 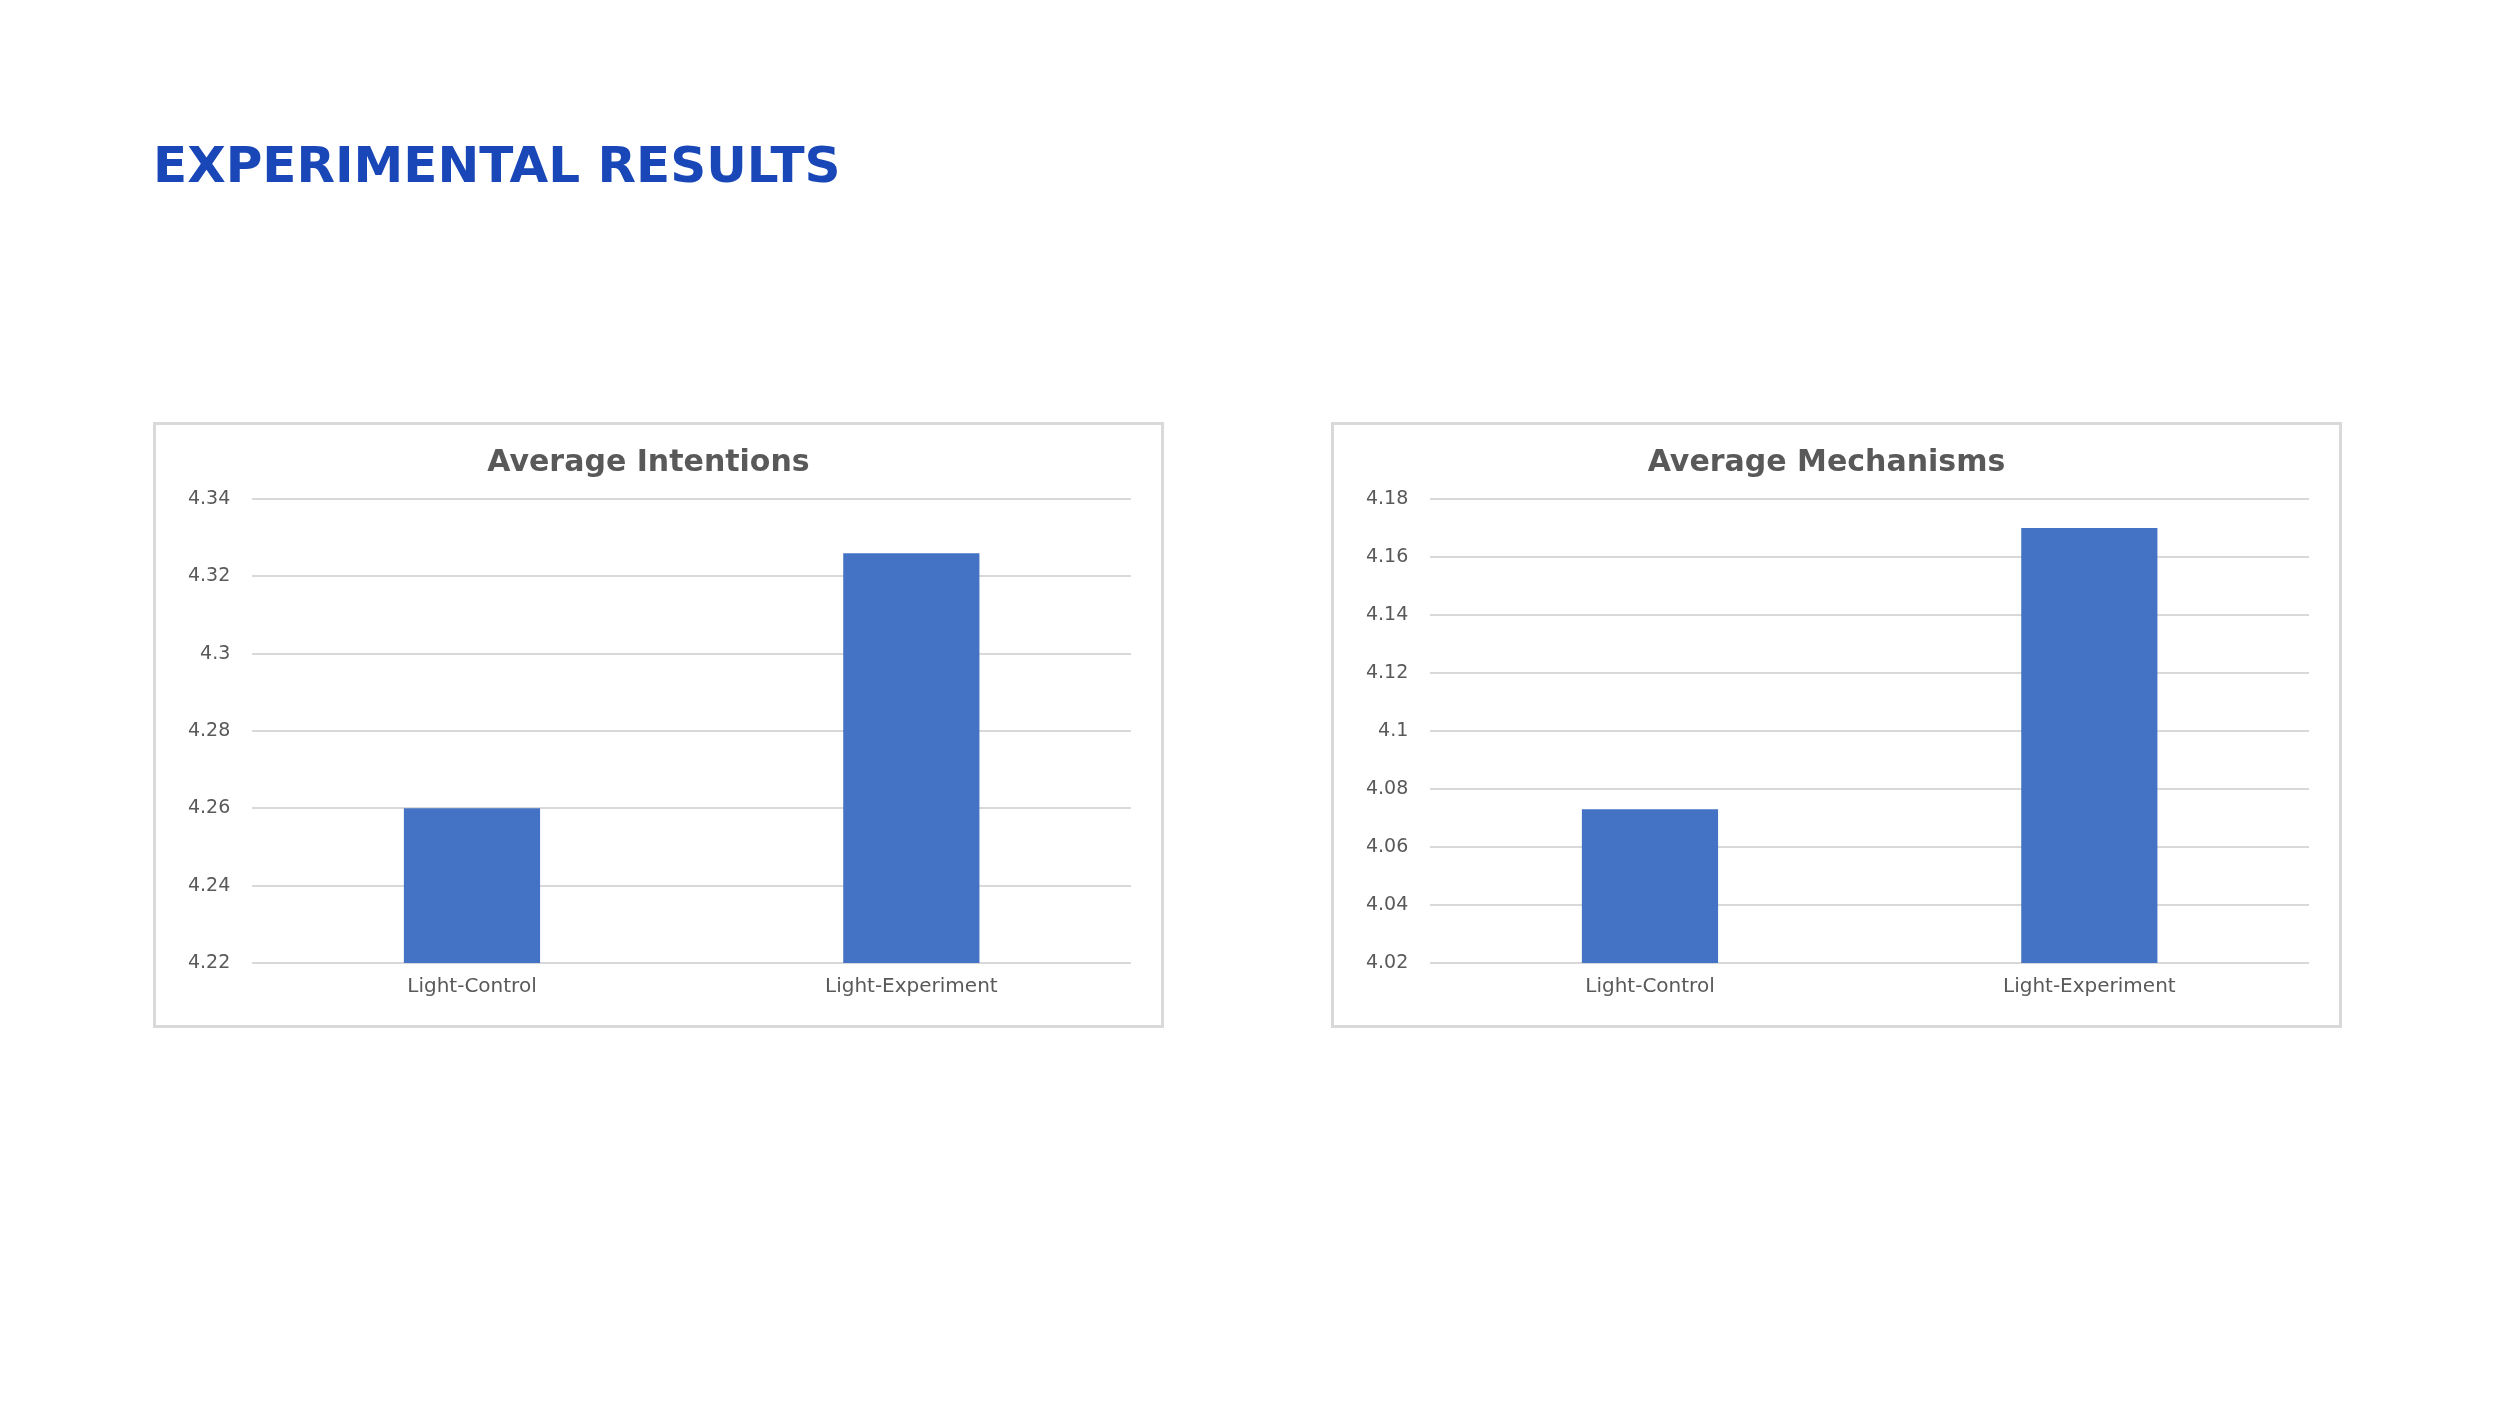 I want to click on y-tick-label: 4.12, so click(x=1387, y=670).